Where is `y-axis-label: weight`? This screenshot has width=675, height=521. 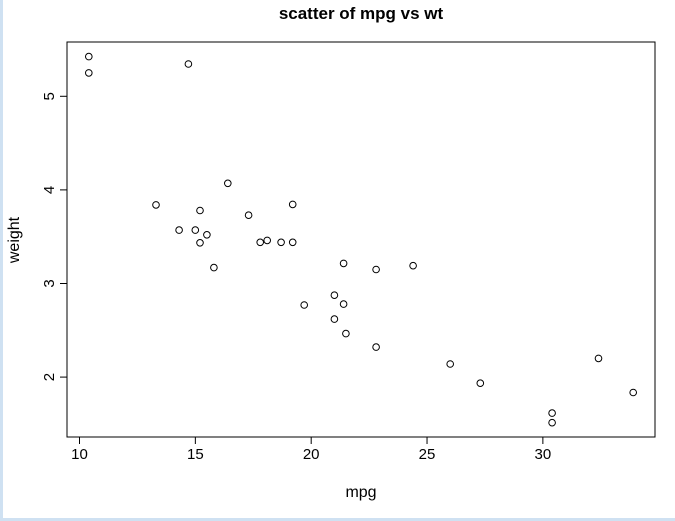 y-axis-label: weight is located at coordinates (14, 240).